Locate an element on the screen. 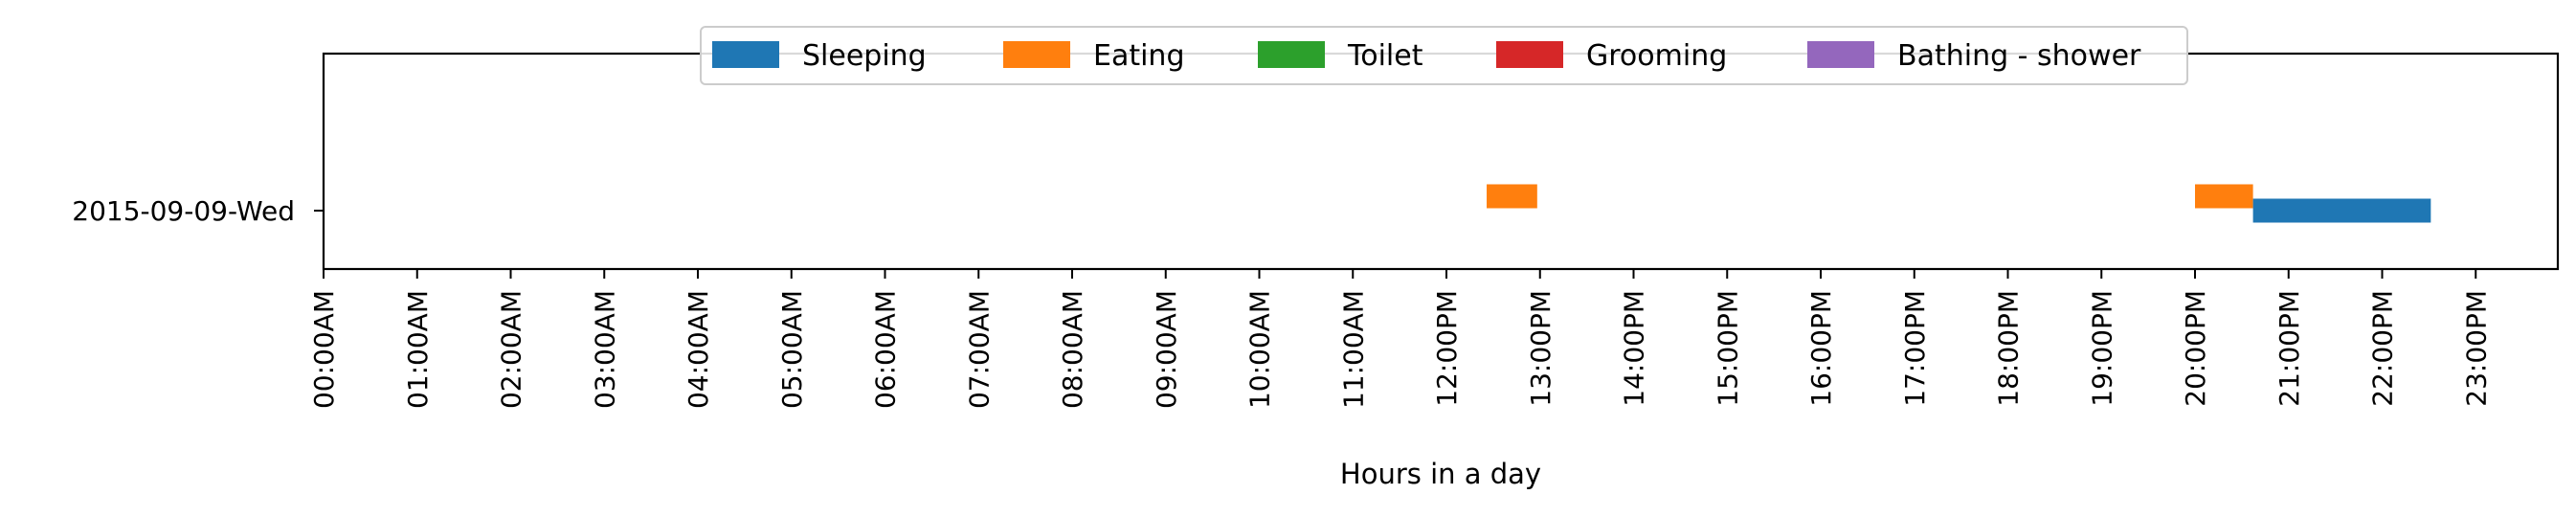 This screenshot has width=2576, height=517. x-tick-label: 15:00PM is located at coordinates (1728, 348).